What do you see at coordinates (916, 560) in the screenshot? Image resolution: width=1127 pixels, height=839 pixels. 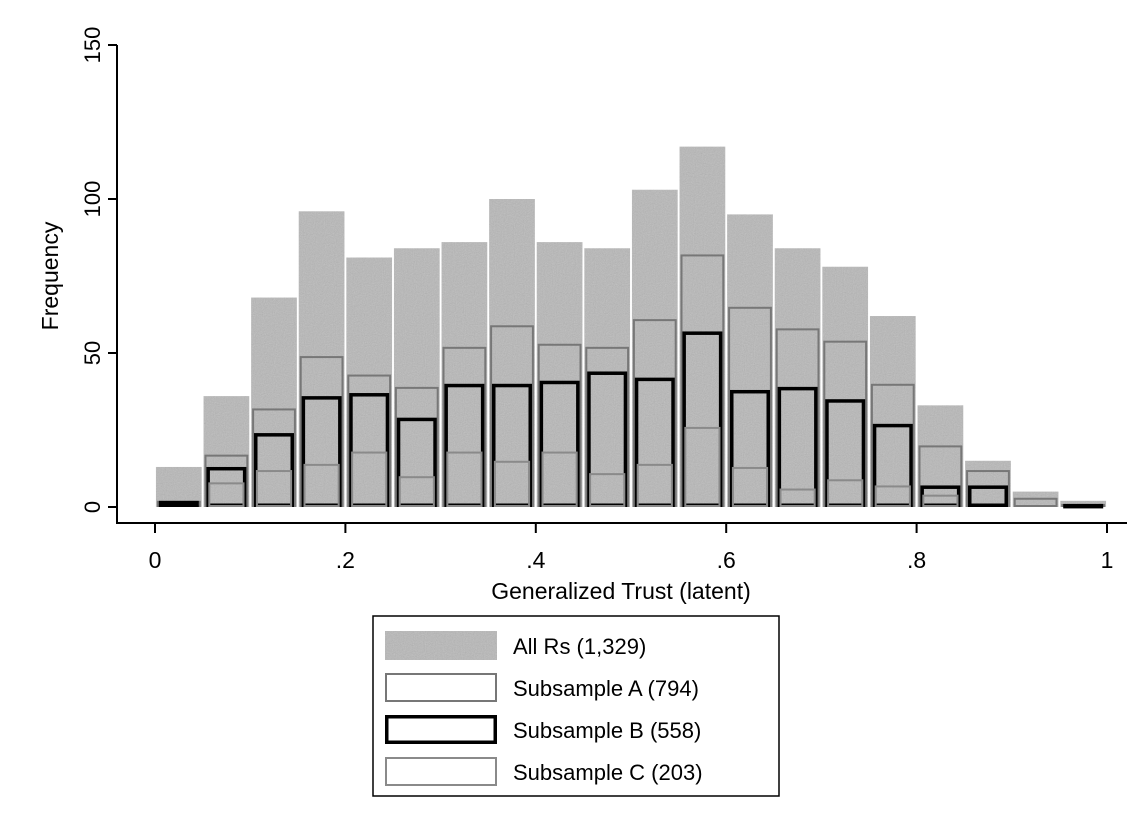 I see `x-tick-label: .8` at bounding box center [916, 560].